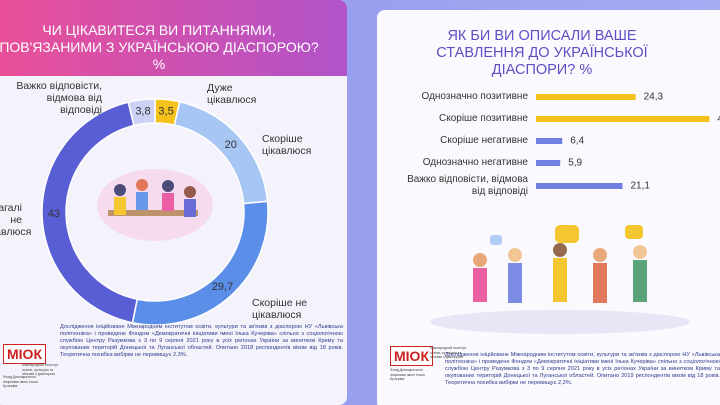 Image resolution: width=720 pixels, height=405 pixels. What do you see at coordinates (231, 145) in the screenshot?
I see `value-label: 20` at bounding box center [231, 145].